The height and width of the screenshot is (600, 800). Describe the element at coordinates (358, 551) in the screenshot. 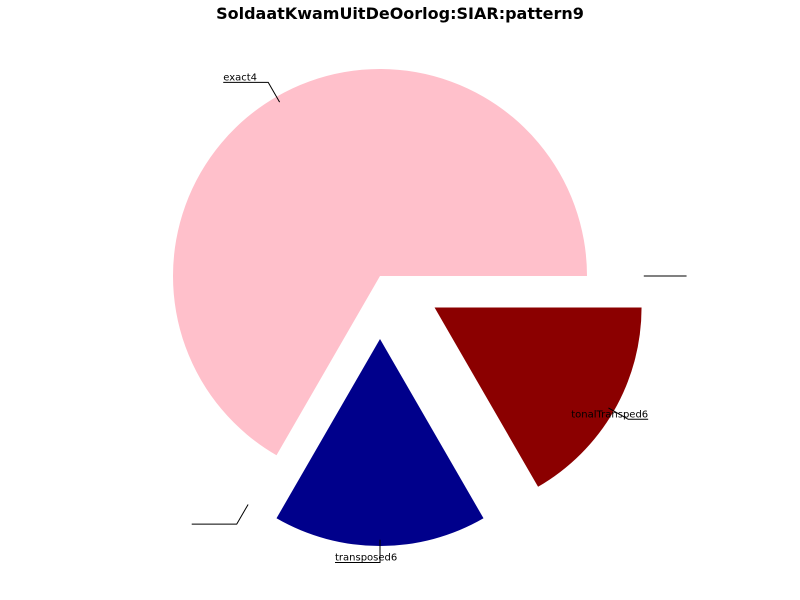

I see `leader-line-transposed6` at that location.